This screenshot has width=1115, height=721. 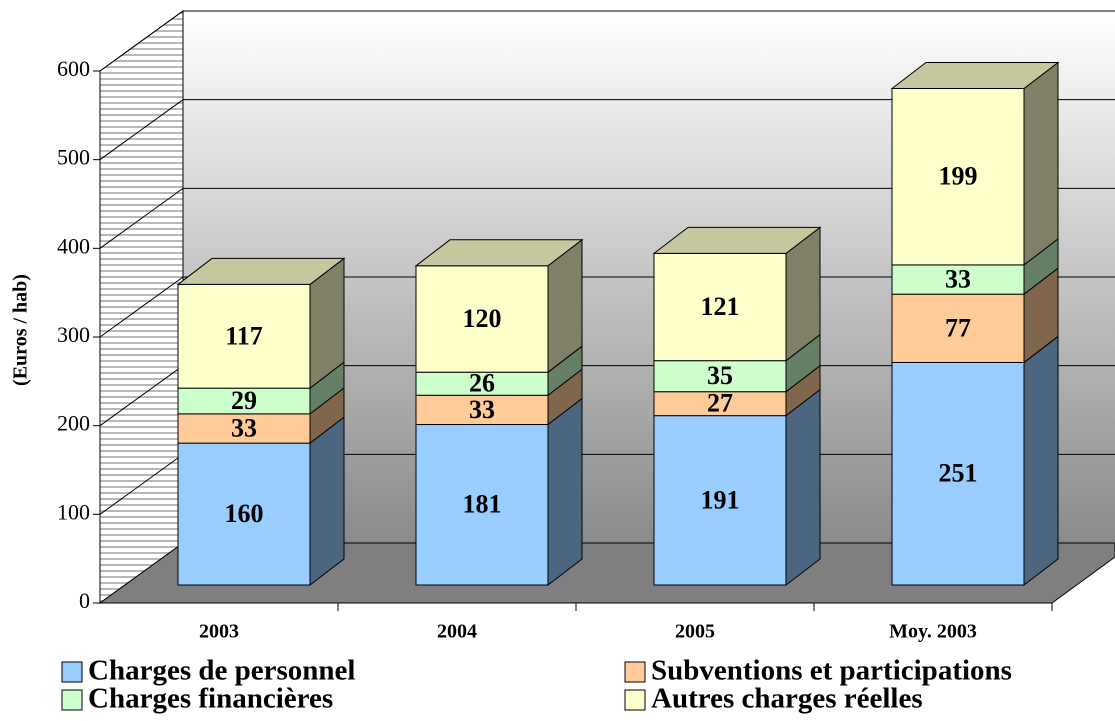 What do you see at coordinates (84, 600) in the screenshot?
I see `y-tick-label: 0` at bounding box center [84, 600].